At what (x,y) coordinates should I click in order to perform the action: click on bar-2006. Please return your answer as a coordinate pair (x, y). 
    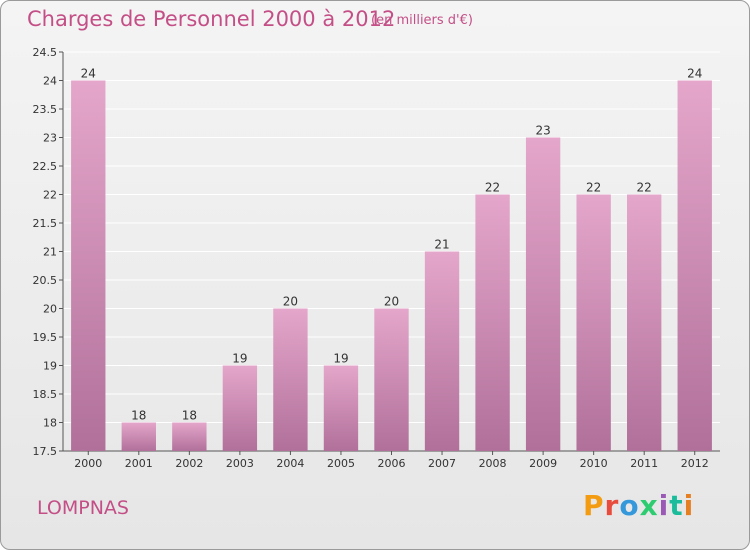
    Looking at the image, I should click on (391, 379).